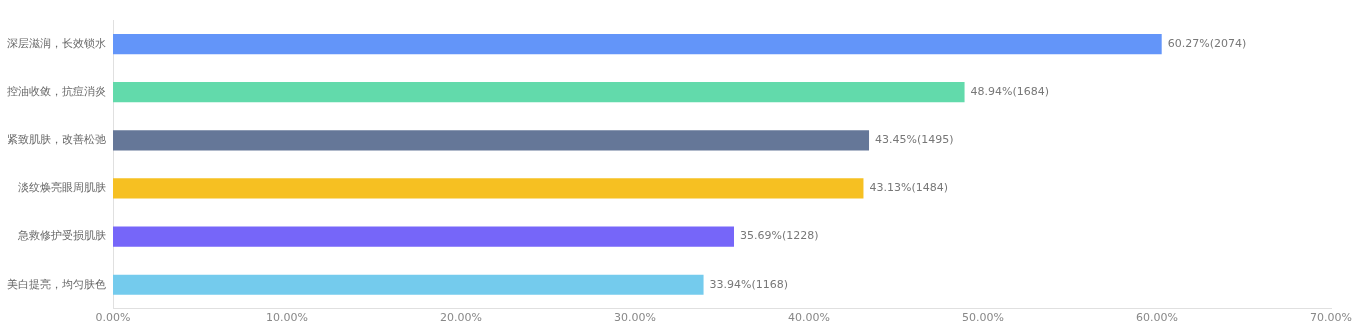 Image resolution: width=1361 pixels, height=336 pixels. Describe the element at coordinates (1207, 43) in the screenshot. I see `data-label: 60.27%(2074)` at that location.